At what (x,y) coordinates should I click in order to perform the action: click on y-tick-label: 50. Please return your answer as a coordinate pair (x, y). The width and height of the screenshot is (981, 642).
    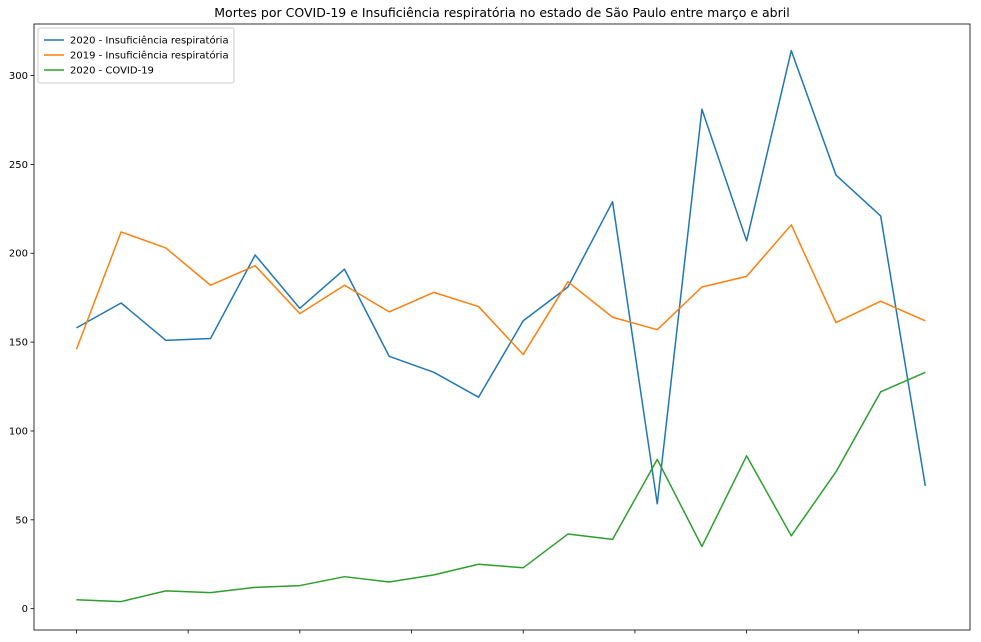
    Looking at the image, I should click on (21, 520).